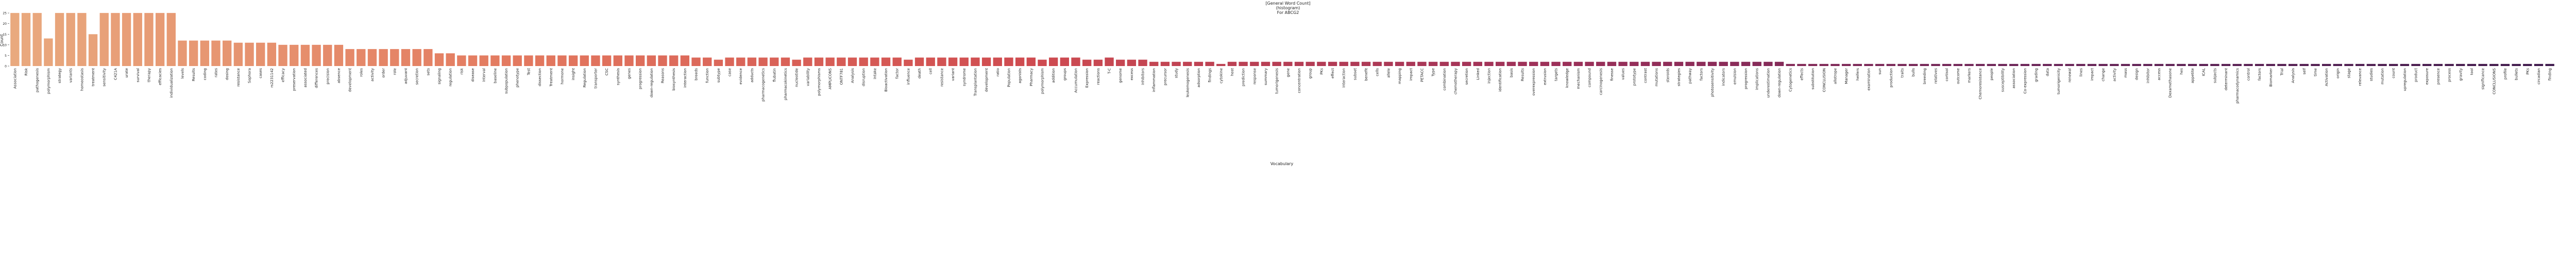 The image size is (2576, 258). I want to click on x-tick-label: evidence, so click(741, 76).